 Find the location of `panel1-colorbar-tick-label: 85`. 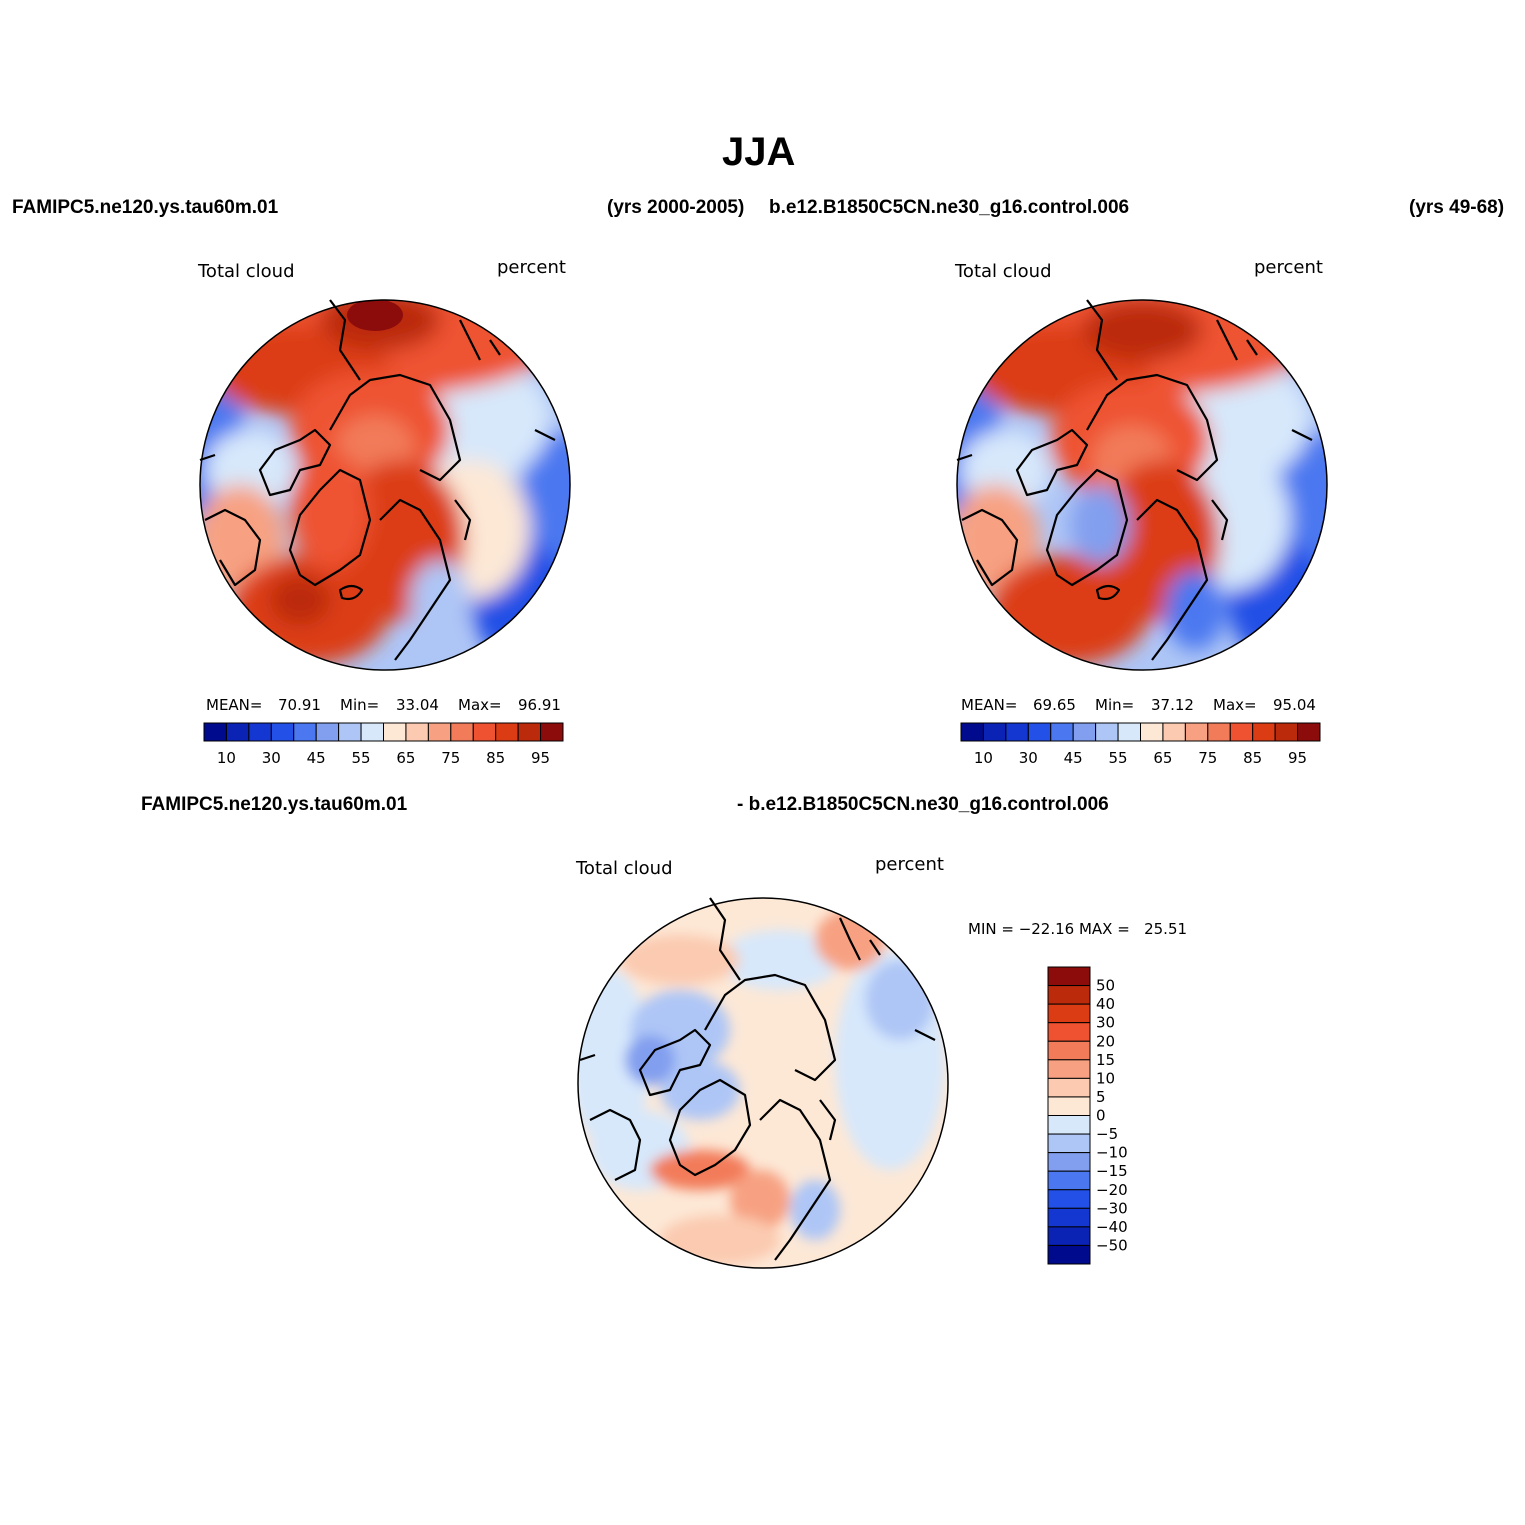

panel1-colorbar-tick-label: 85 is located at coordinates (495, 758).